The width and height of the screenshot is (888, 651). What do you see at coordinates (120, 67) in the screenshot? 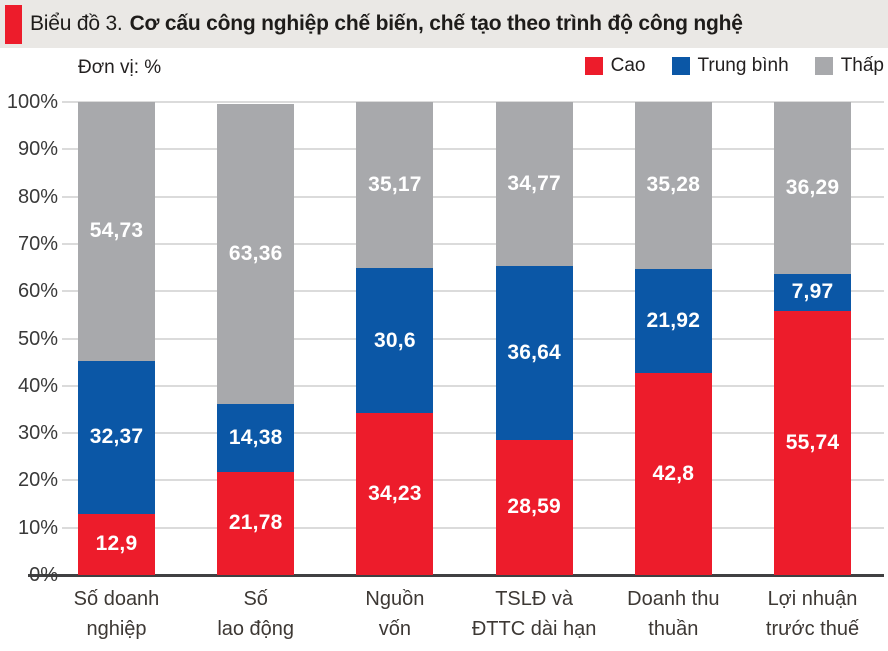
I see `unit-label: Đơn vị: %` at bounding box center [120, 67].